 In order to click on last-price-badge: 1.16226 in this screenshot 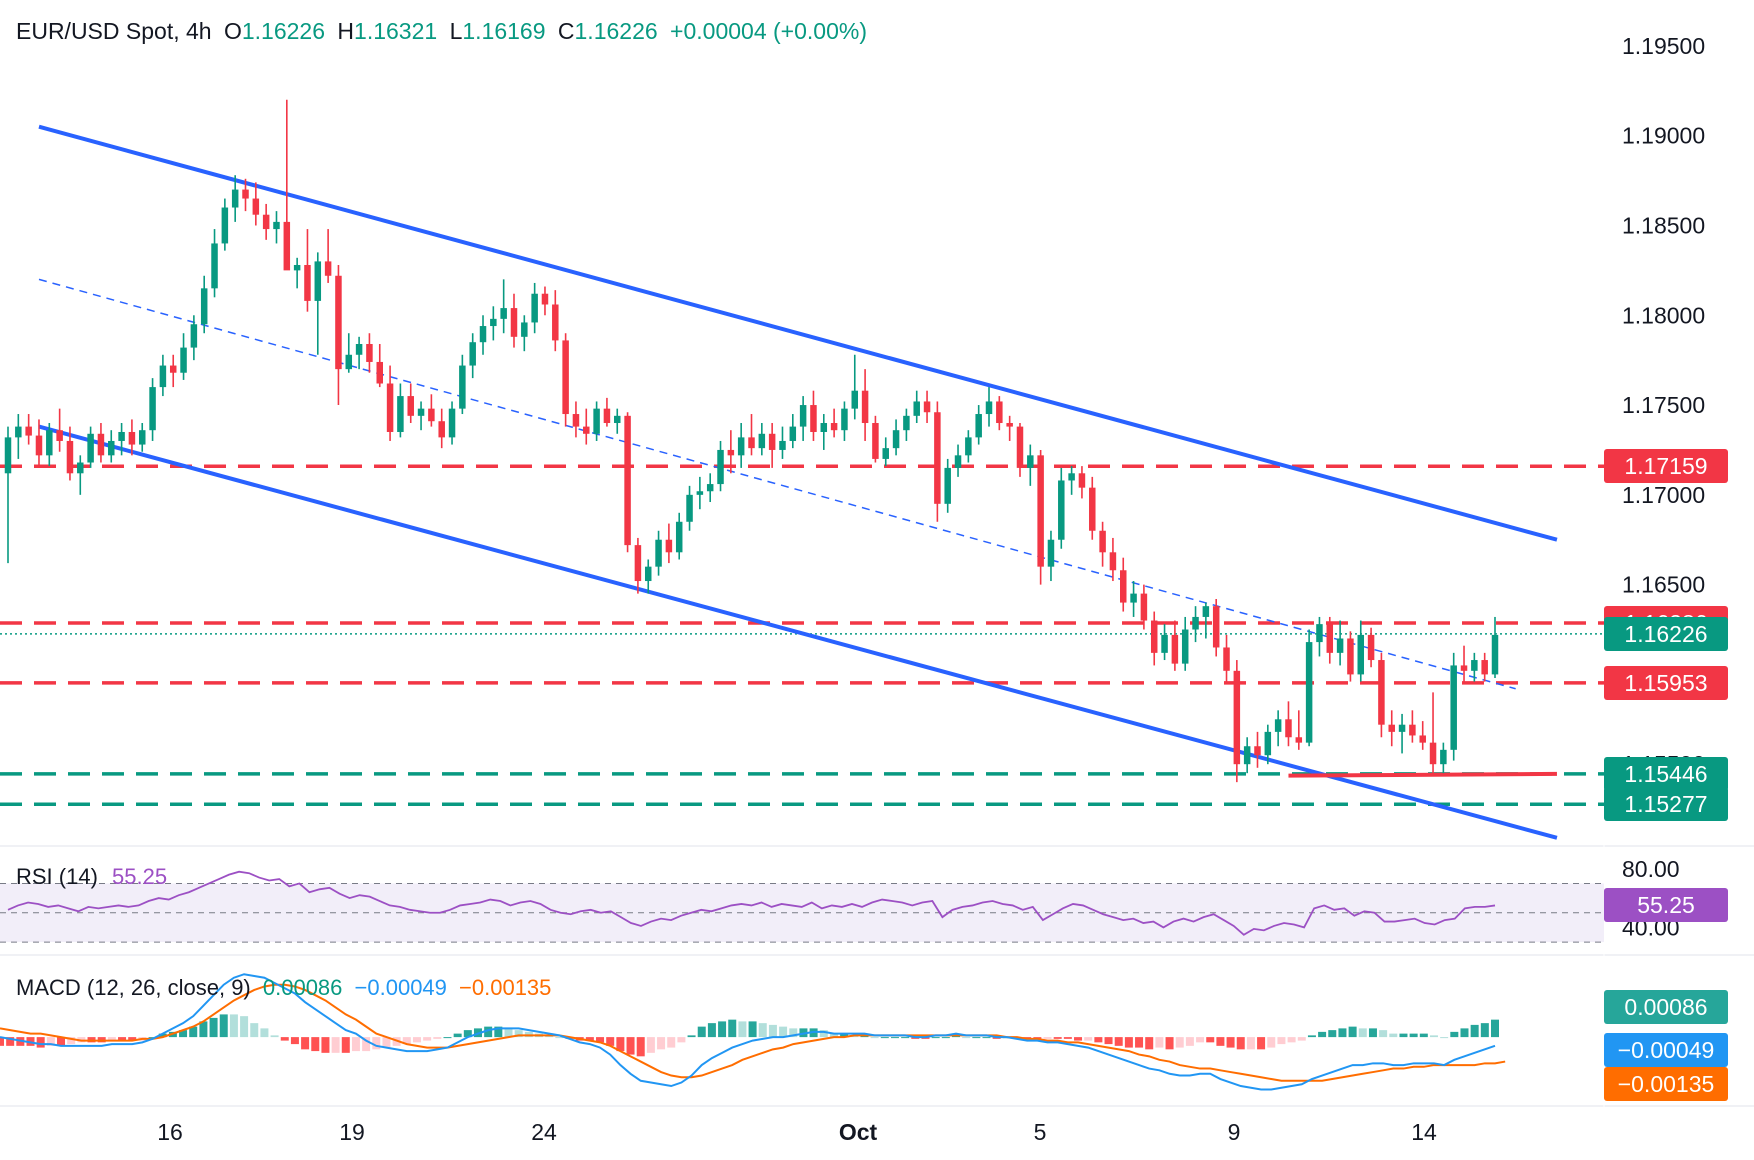, I will do `click(1666, 633)`.